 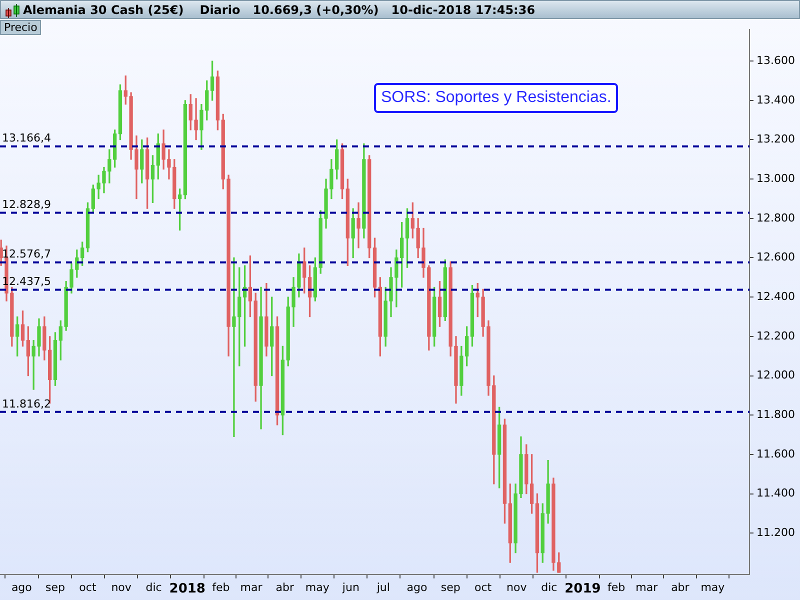 What do you see at coordinates (26, 138) in the screenshot?
I see `ref-line-label: 13.166,4` at bounding box center [26, 138].